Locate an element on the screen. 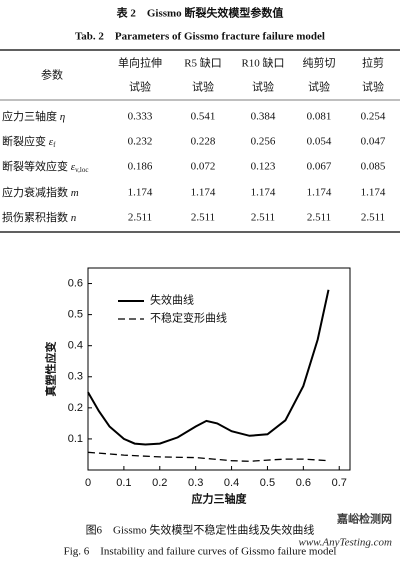 Image resolution: width=400 pixels, height=563 pixels. table-header: R10 缺口 is located at coordinates (262, 63).